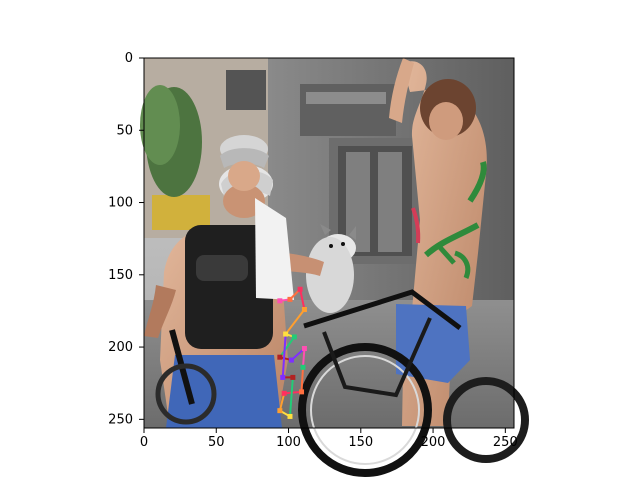 This screenshot has height=480, width=640. I want to click on y-tick-label: 100, so click(120, 203).